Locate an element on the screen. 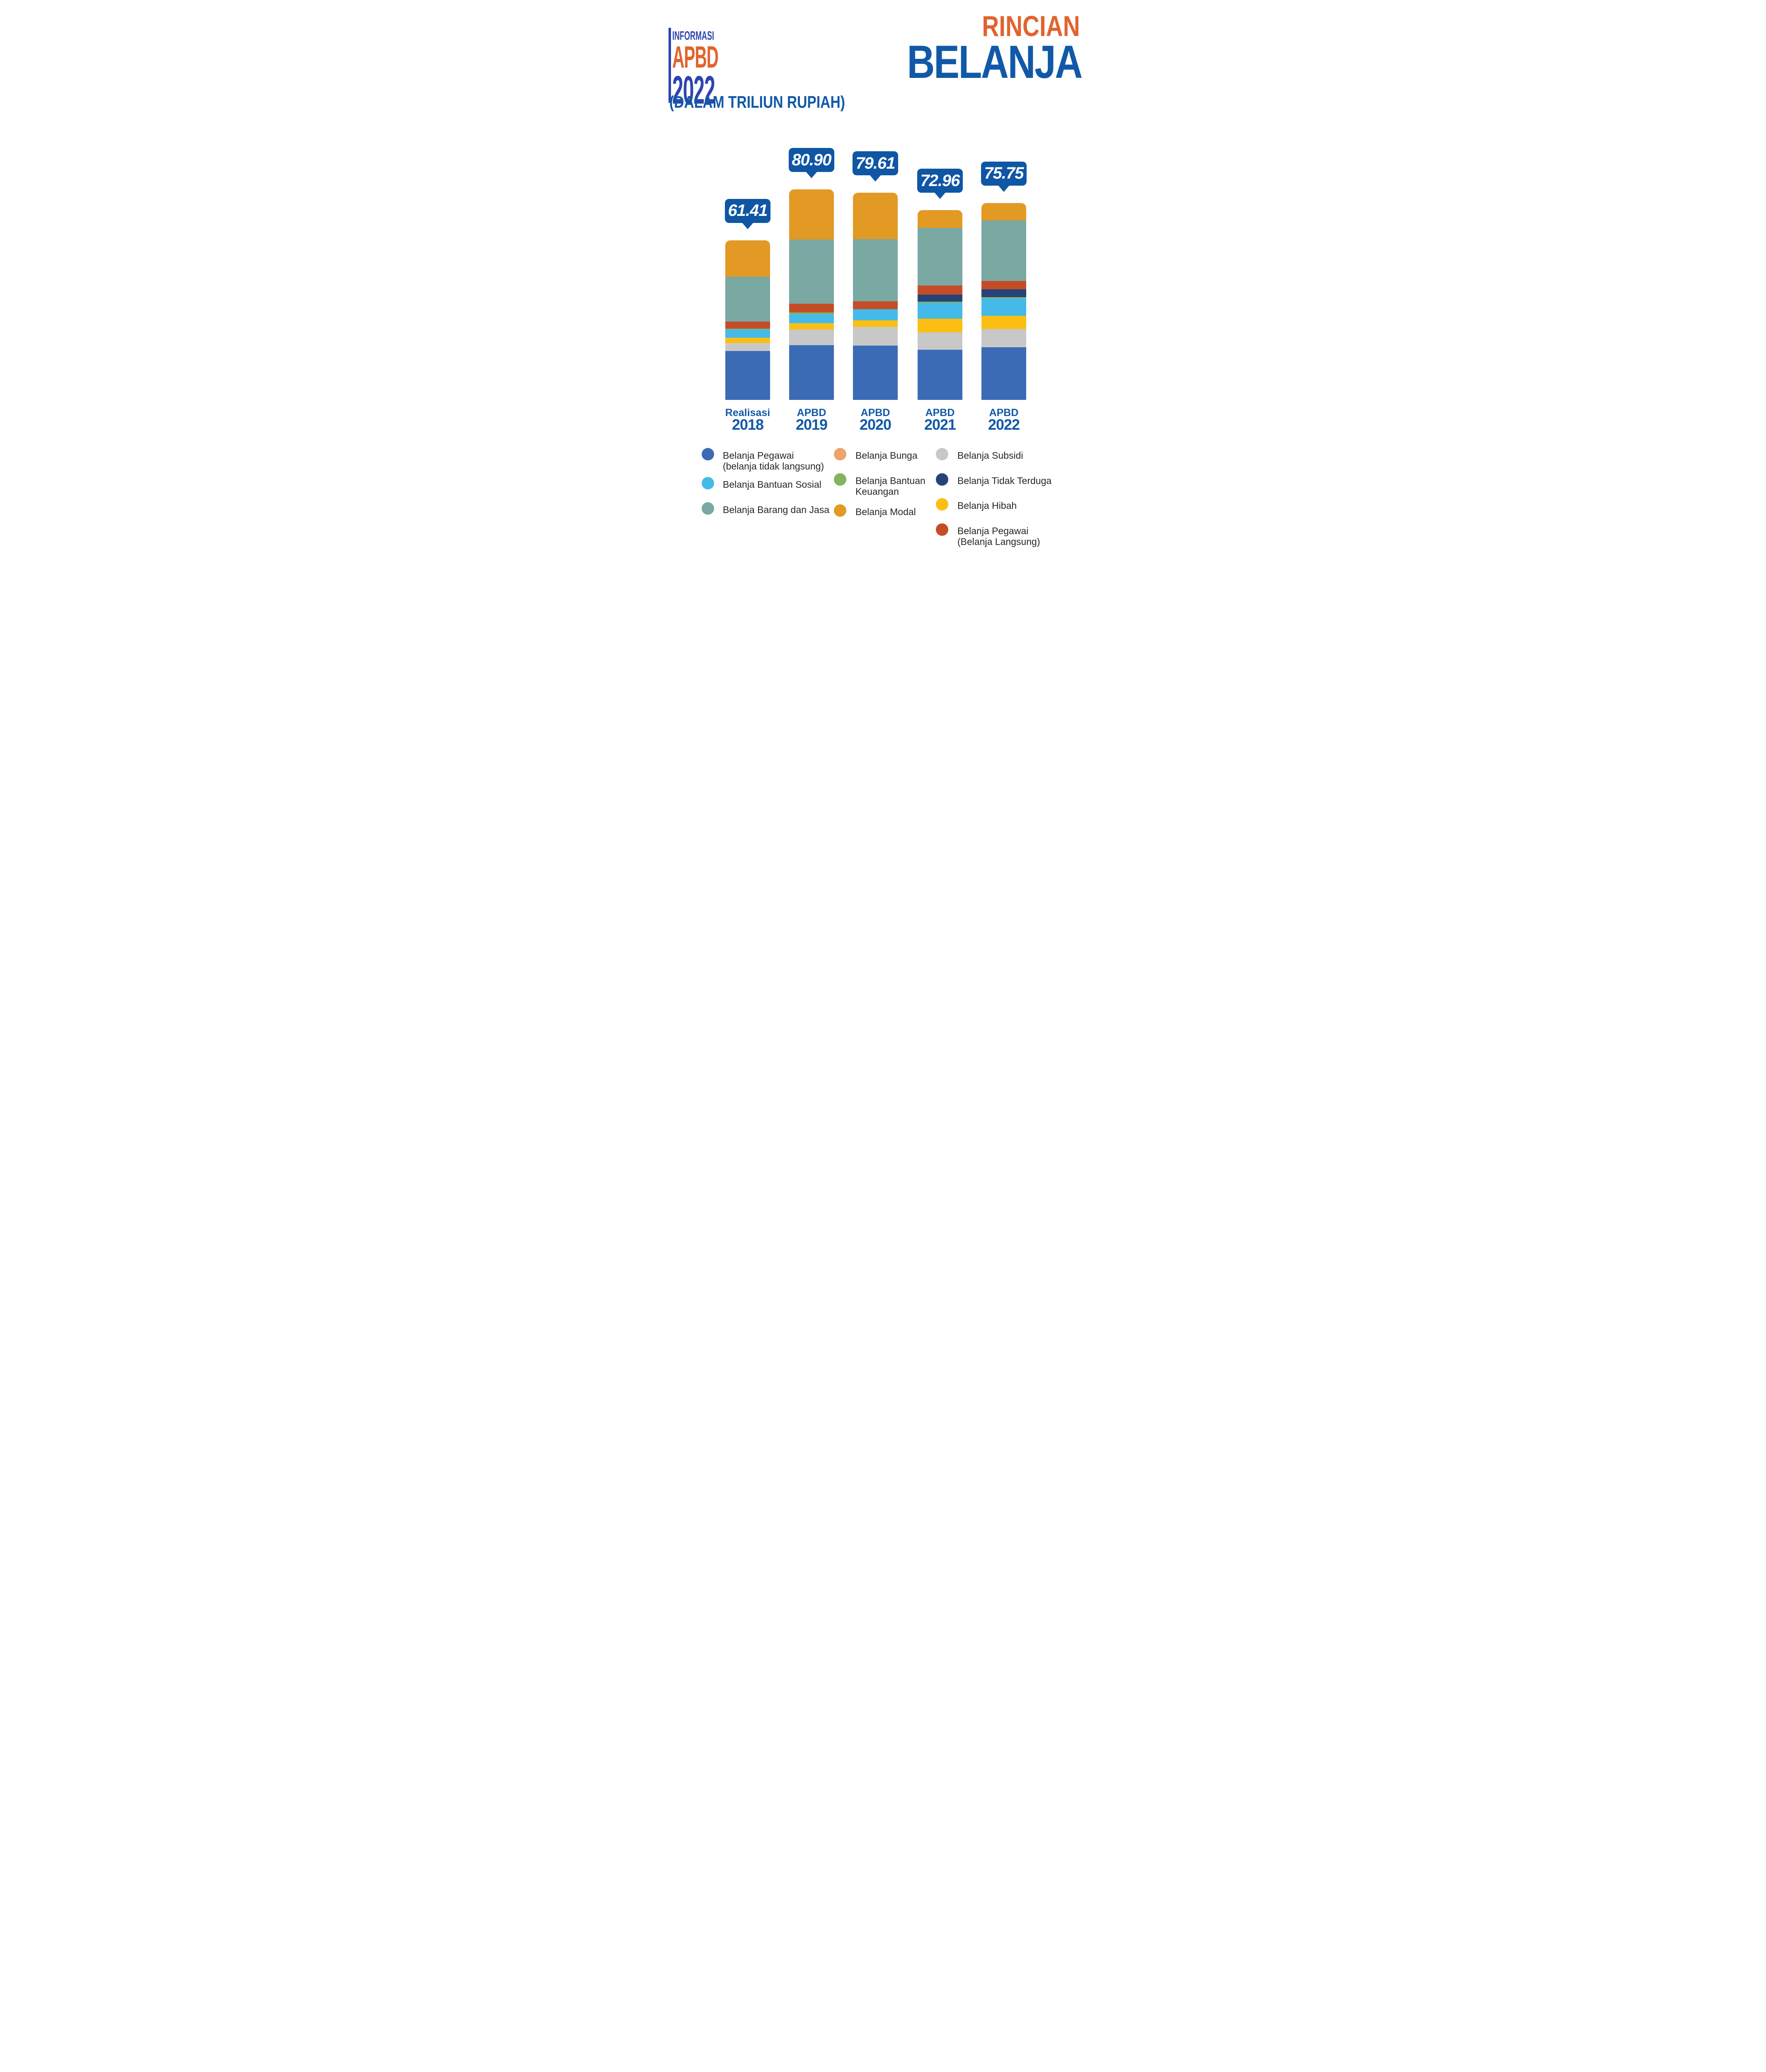 The width and height of the screenshot is (1766, 2072). segment-subsidi-2019 is located at coordinates (811, 337).